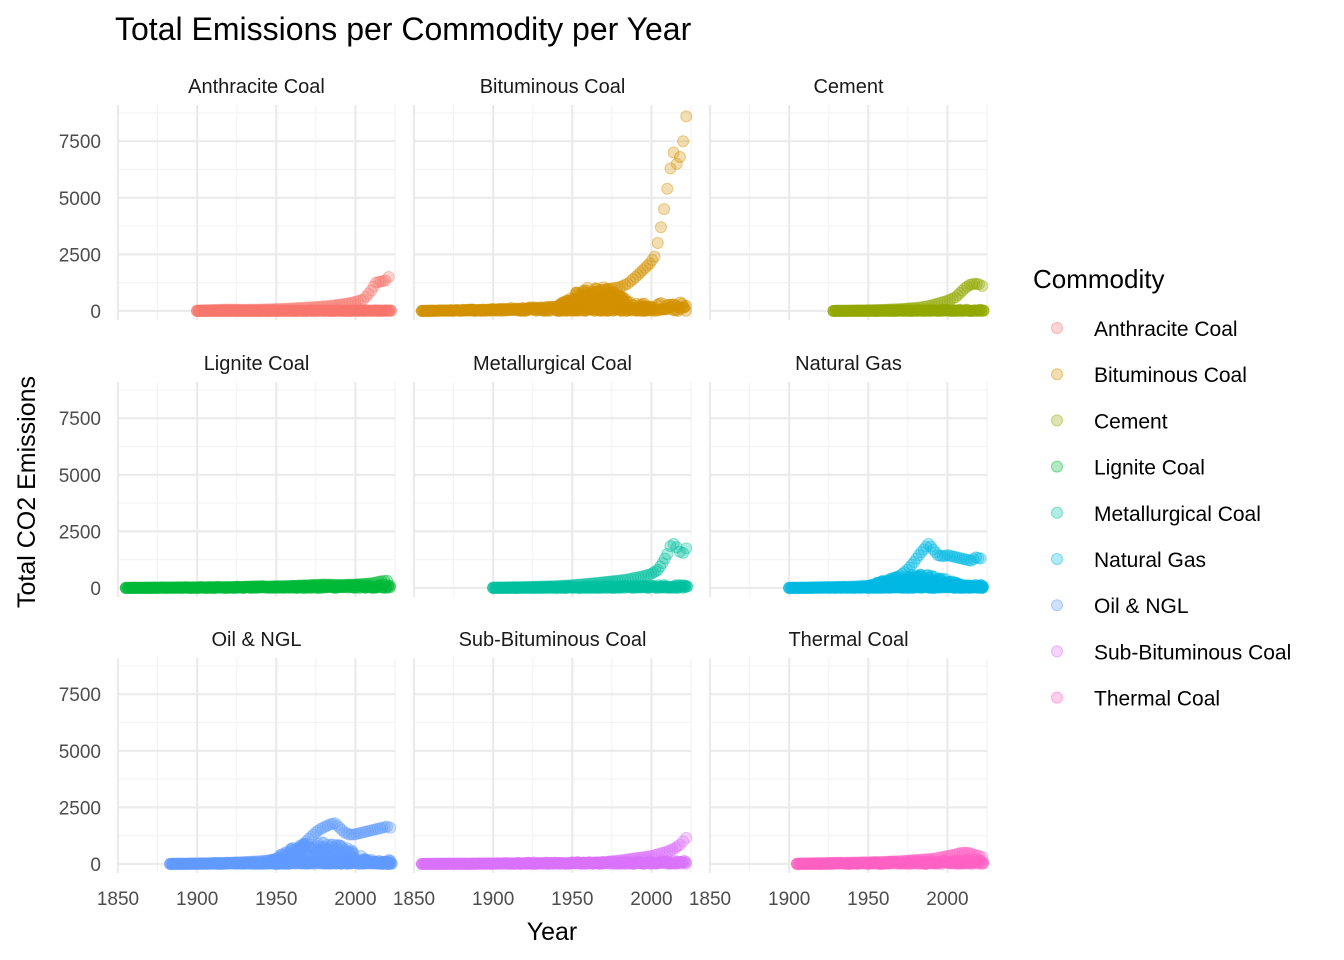 This screenshot has width=1344, height=960. I want to click on legend-item-metallurgical-coal: Metallurgical Coal, so click(1156, 514).